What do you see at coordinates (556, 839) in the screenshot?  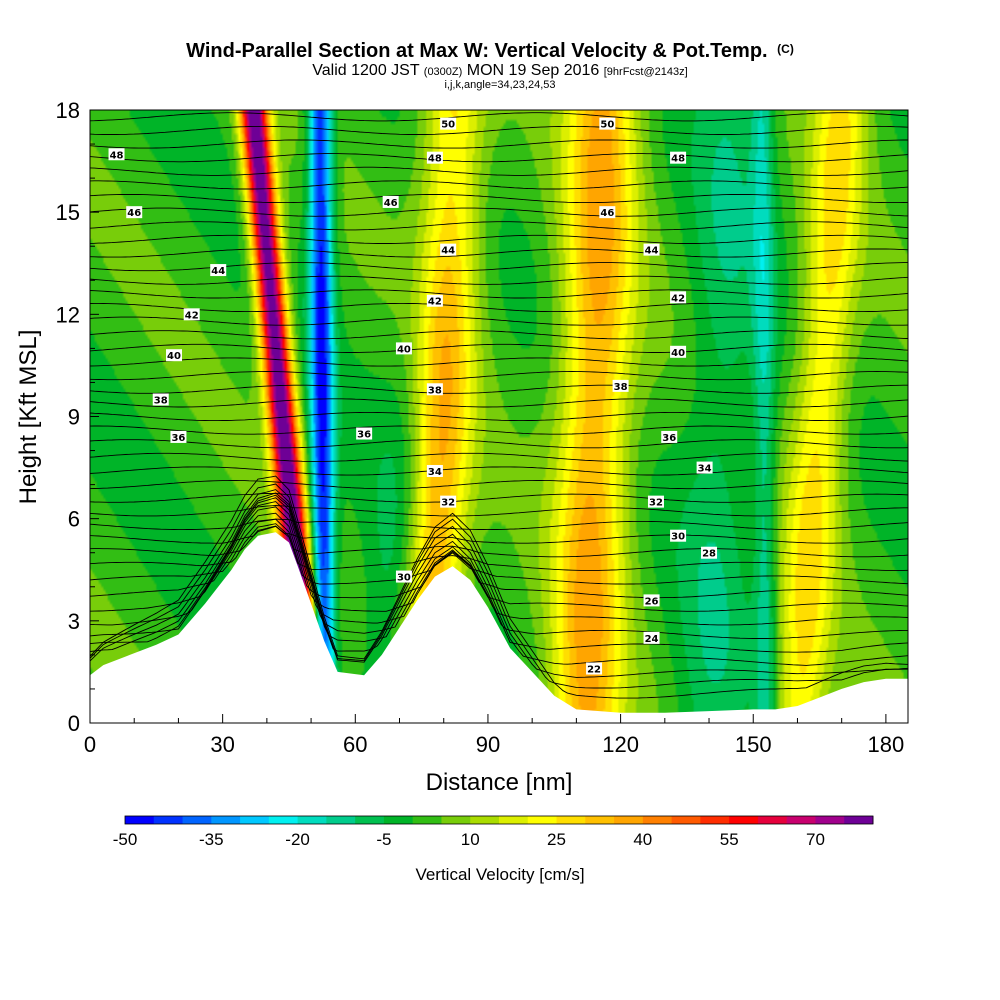 I see `colorbar-tick-label: 25` at bounding box center [556, 839].